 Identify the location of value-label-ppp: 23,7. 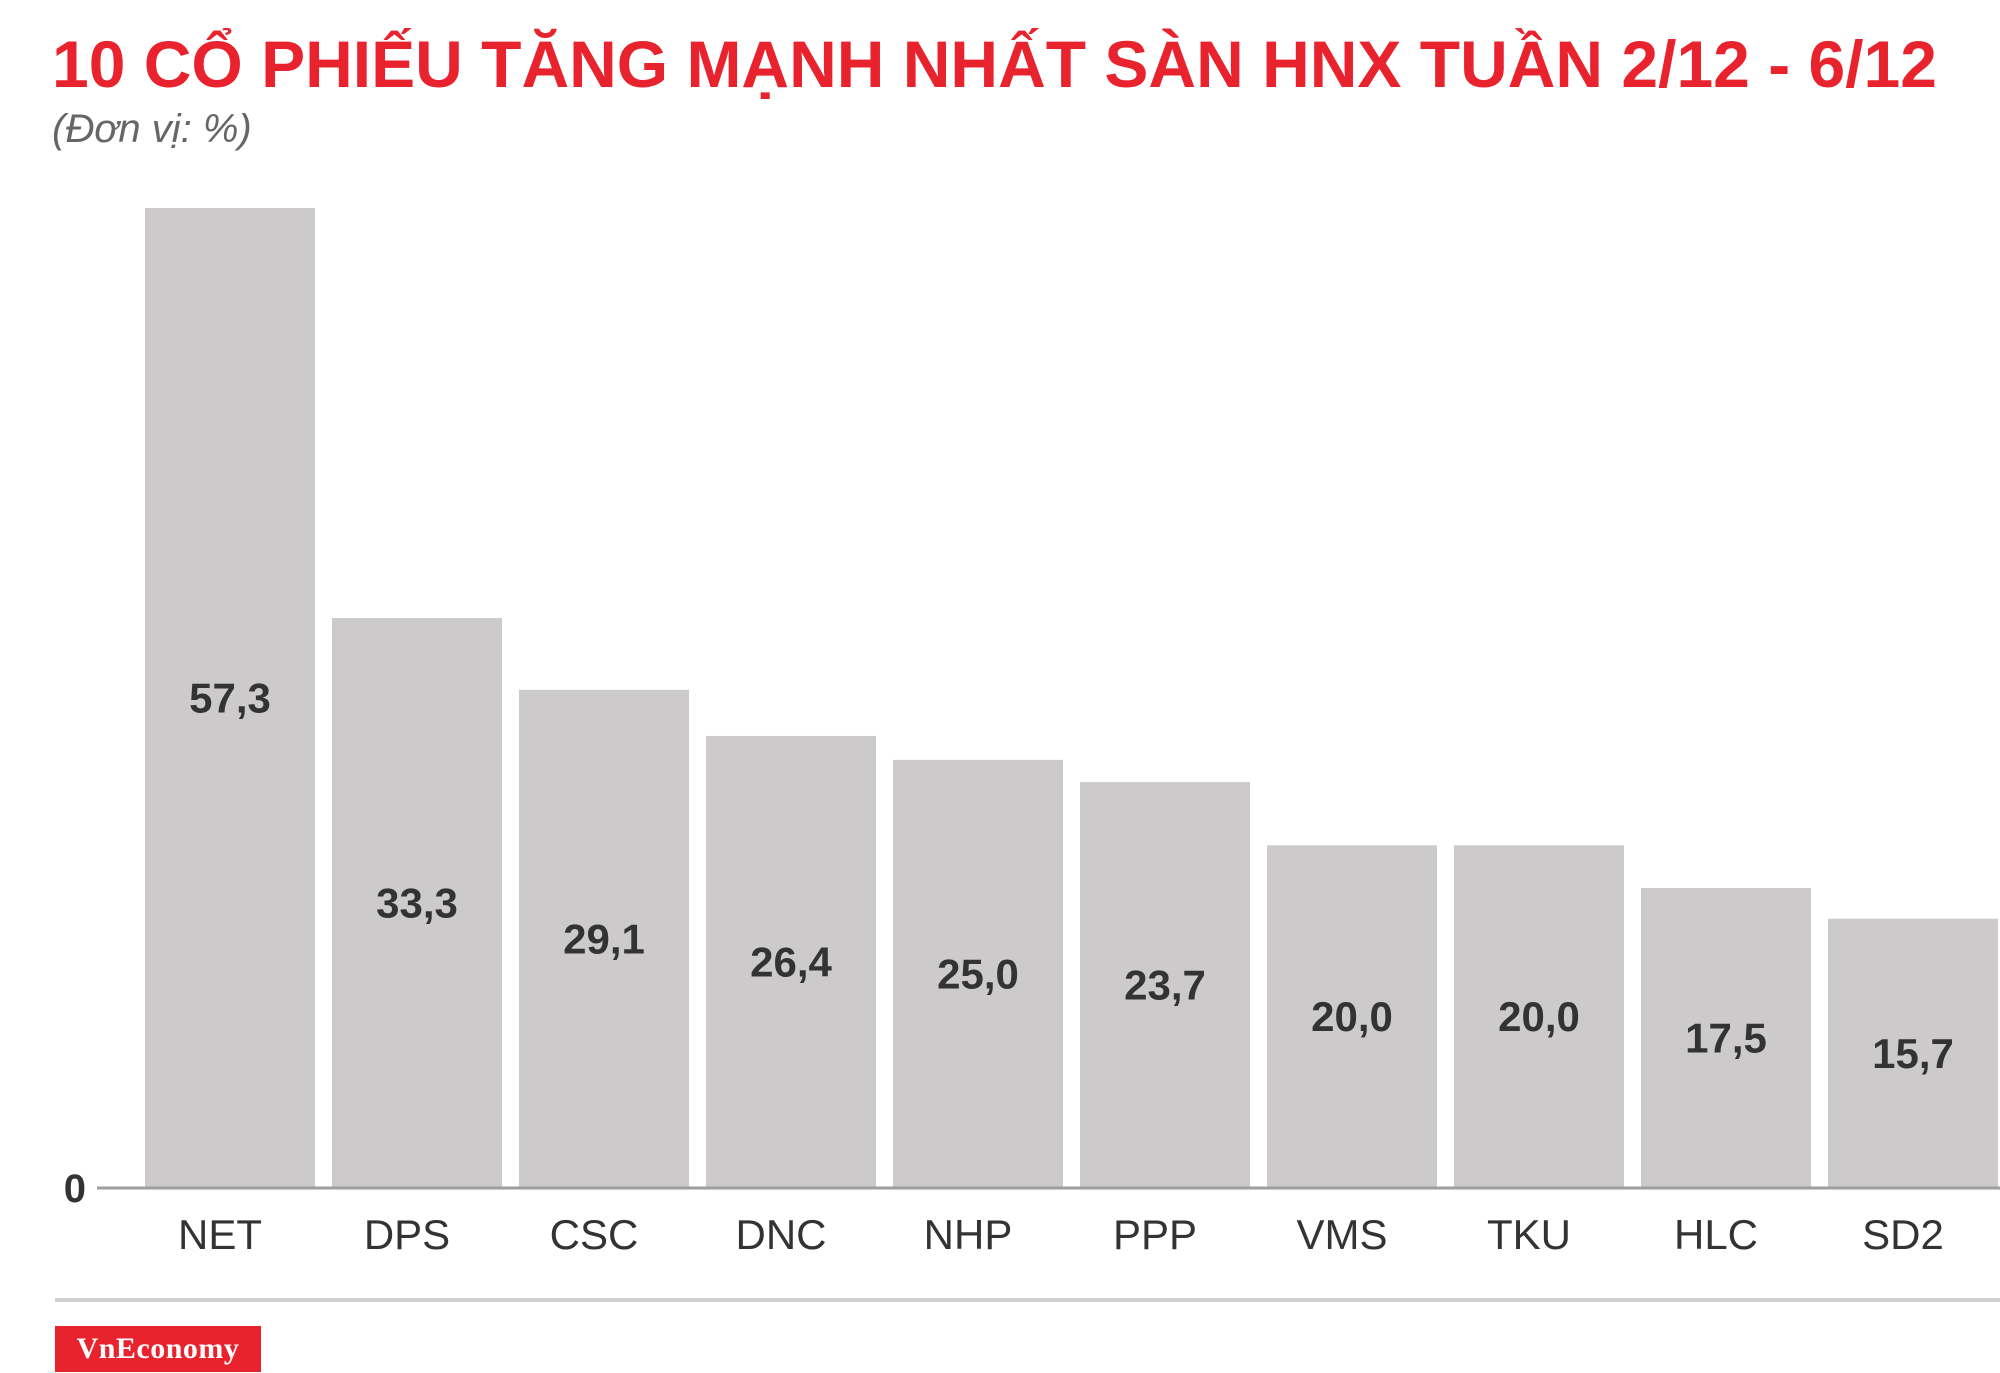
(1165, 985).